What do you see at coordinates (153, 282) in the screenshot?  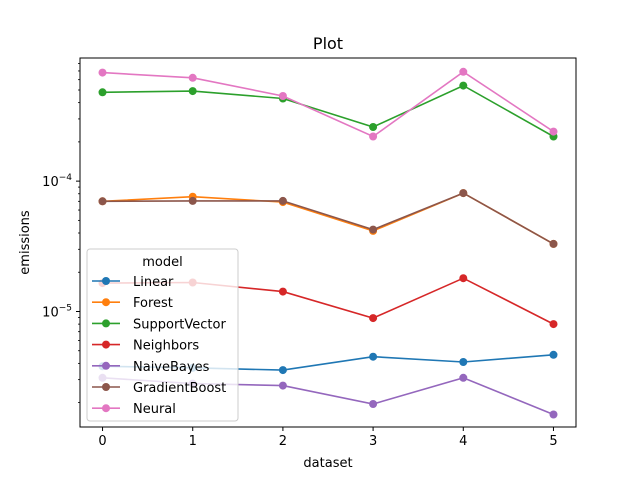 I see `legend-label-linear: Linear` at bounding box center [153, 282].